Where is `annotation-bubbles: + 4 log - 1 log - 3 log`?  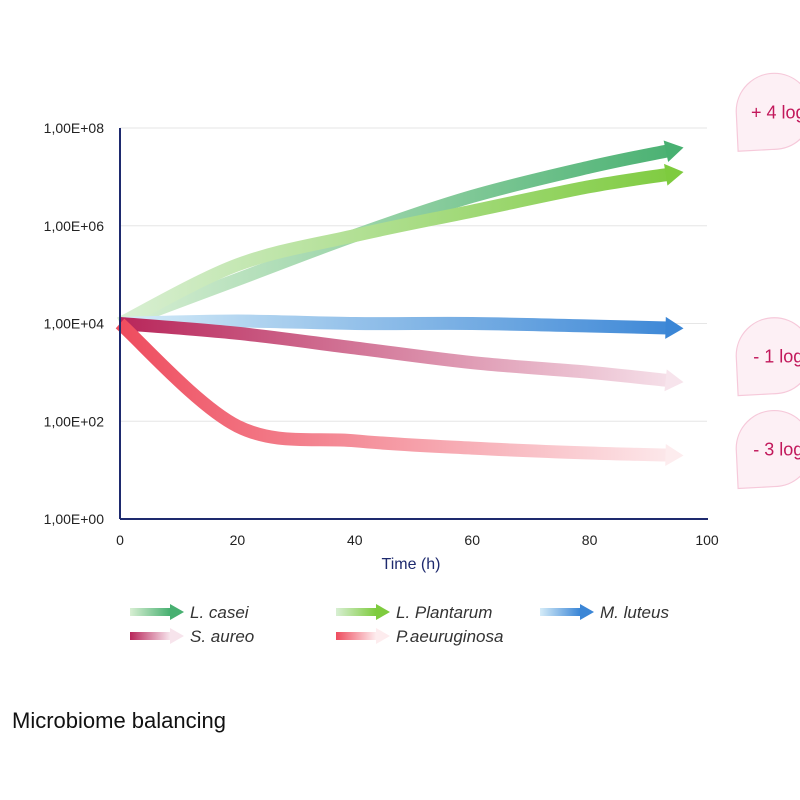 annotation-bubbles: + 4 log - 1 log - 3 log is located at coordinates (767, 281).